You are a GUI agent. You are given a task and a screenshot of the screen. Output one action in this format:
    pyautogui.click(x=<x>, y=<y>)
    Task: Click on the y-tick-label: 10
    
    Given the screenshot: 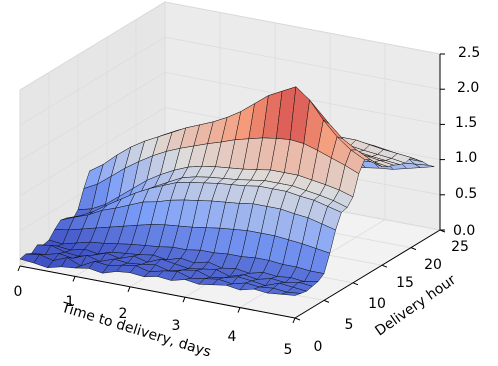 What is the action you would take?
    pyautogui.click(x=377, y=304)
    